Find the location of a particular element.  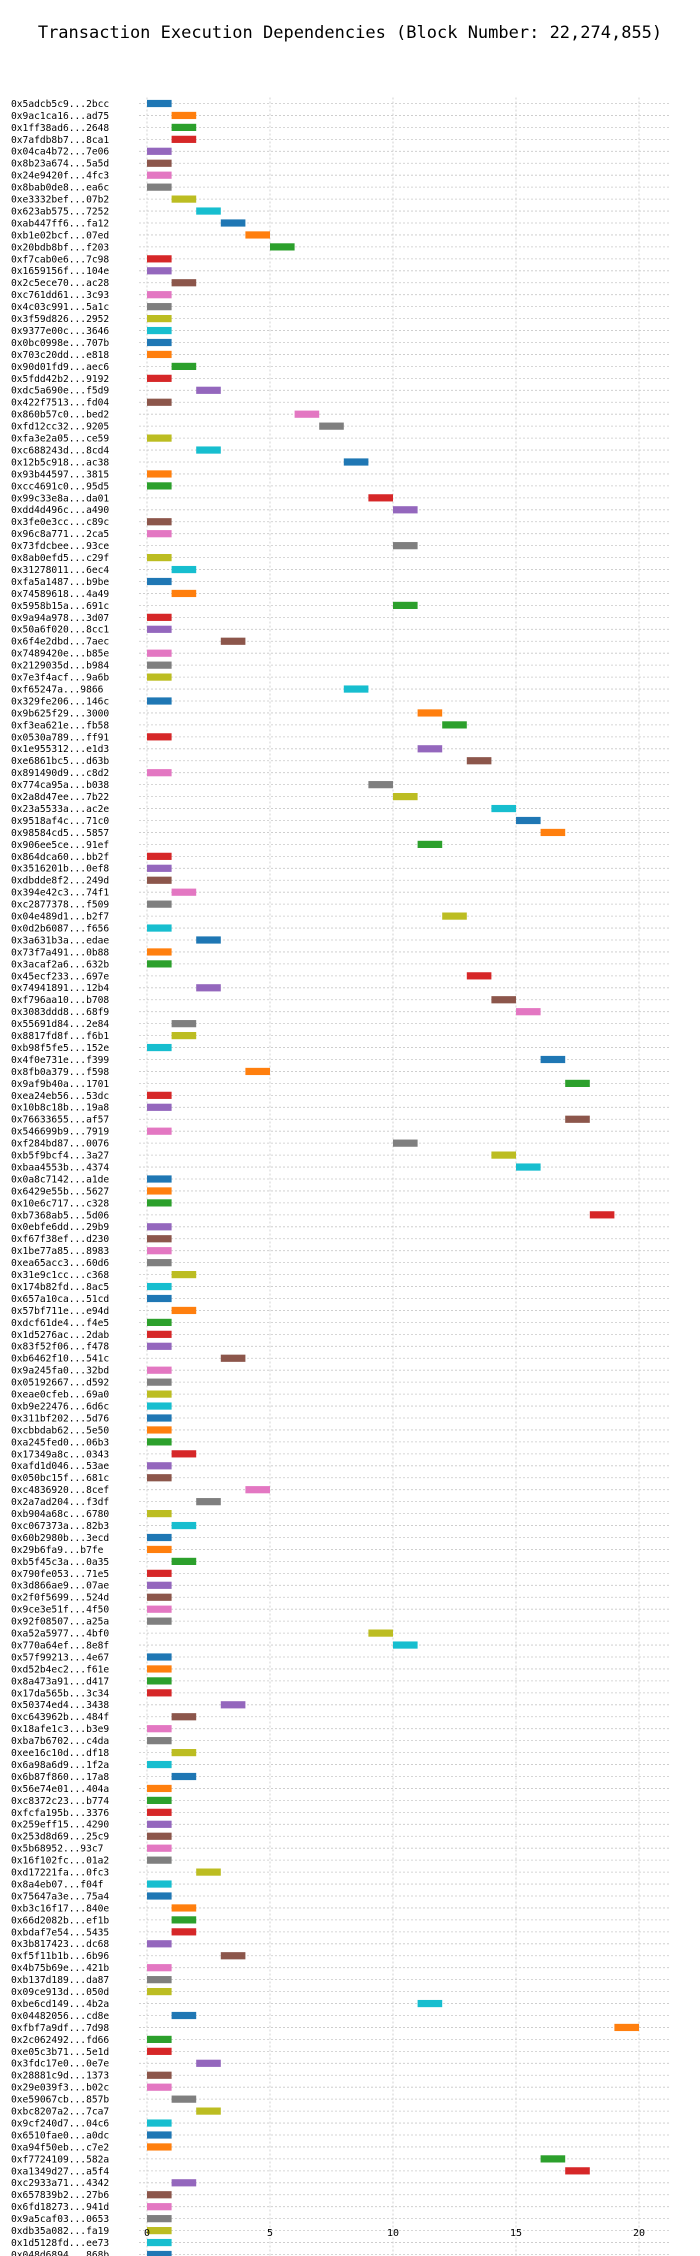

y-tick-label: 0x422f7513...fd04 is located at coordinates (60, 403).